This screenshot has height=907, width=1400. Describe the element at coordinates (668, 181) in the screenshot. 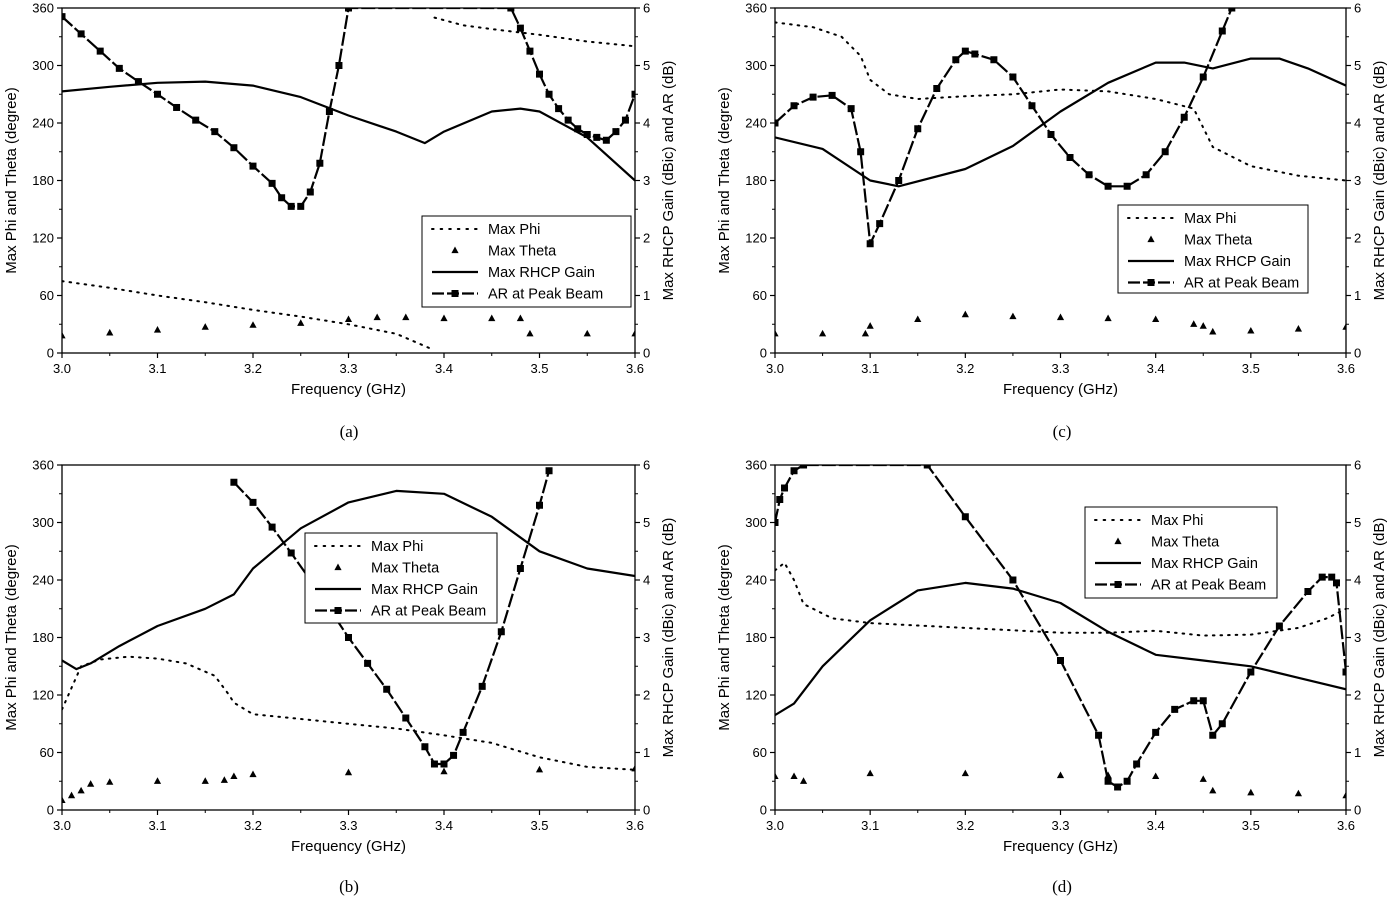

I see `y2-axis-label: Max RHCP Gain (dBic) and AR (dB)` at that location.